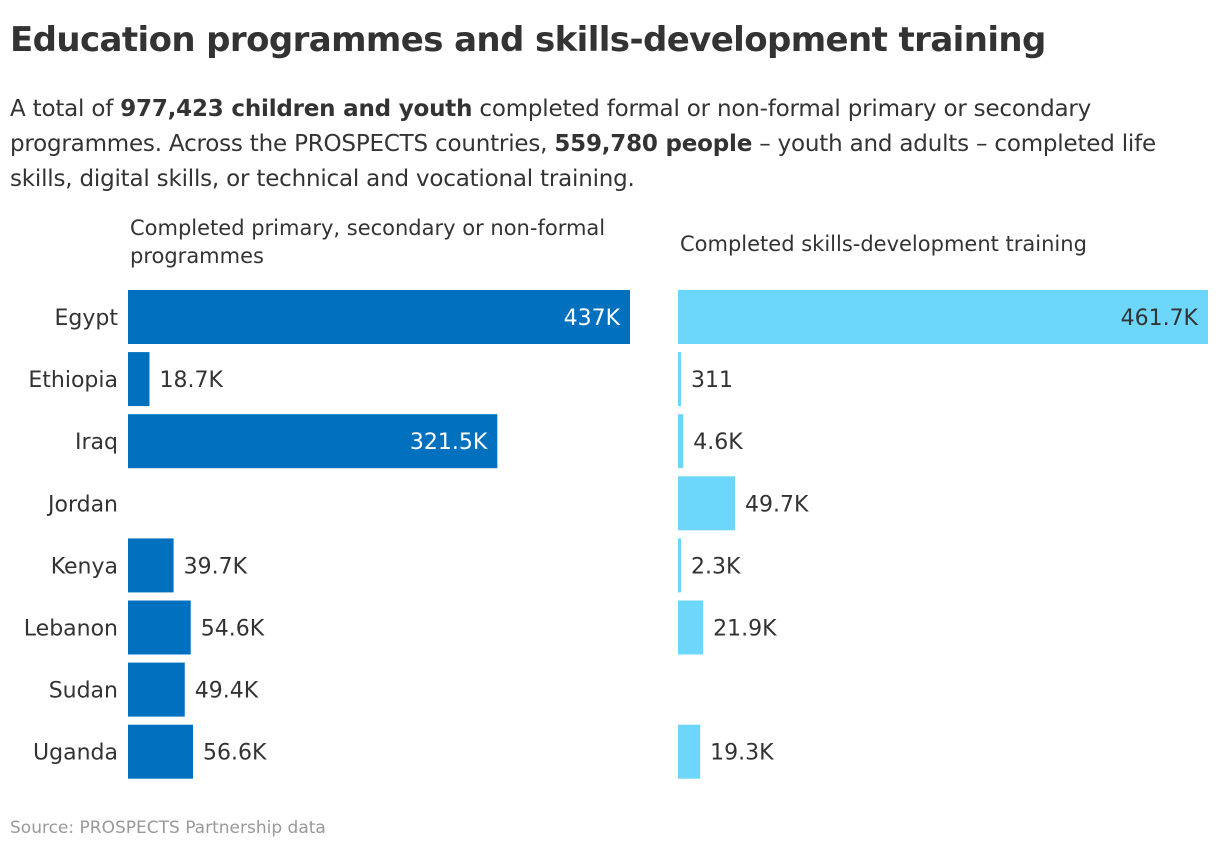  I want to click on bar-skills-jordan, so click(707, 503).